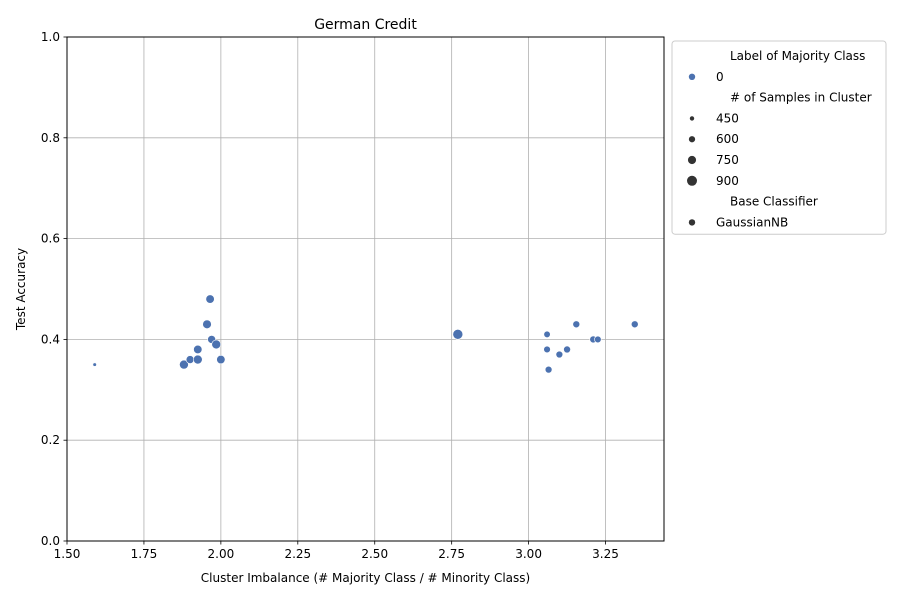 This screenshot has height=600, width=900. I want to click on x-tick-label: 2.00, so click(221, 554).